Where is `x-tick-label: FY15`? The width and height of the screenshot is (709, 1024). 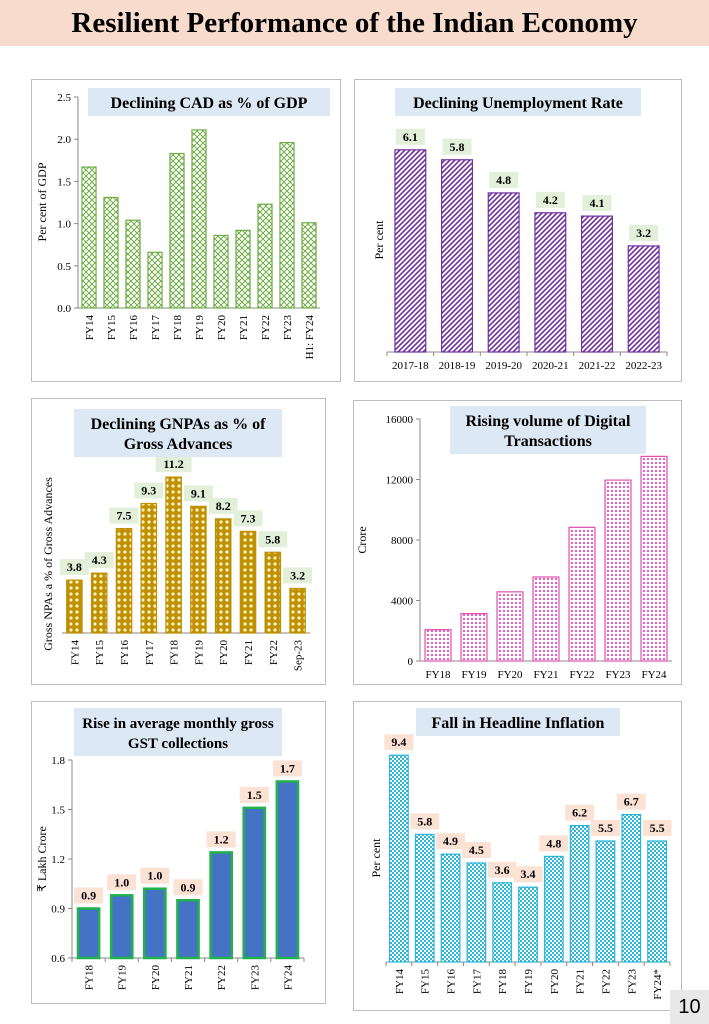
x-tick-label: FY15 is located at coordinates (100, 653).